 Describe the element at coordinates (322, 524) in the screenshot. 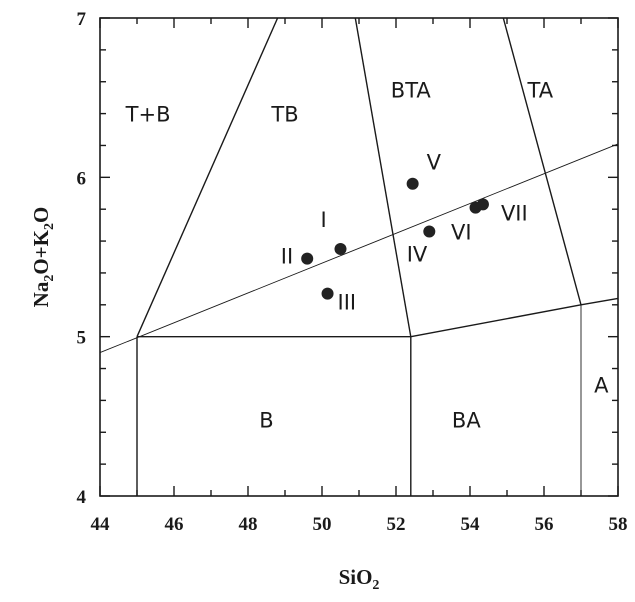

I see `x-tick-label: 50` at that location.